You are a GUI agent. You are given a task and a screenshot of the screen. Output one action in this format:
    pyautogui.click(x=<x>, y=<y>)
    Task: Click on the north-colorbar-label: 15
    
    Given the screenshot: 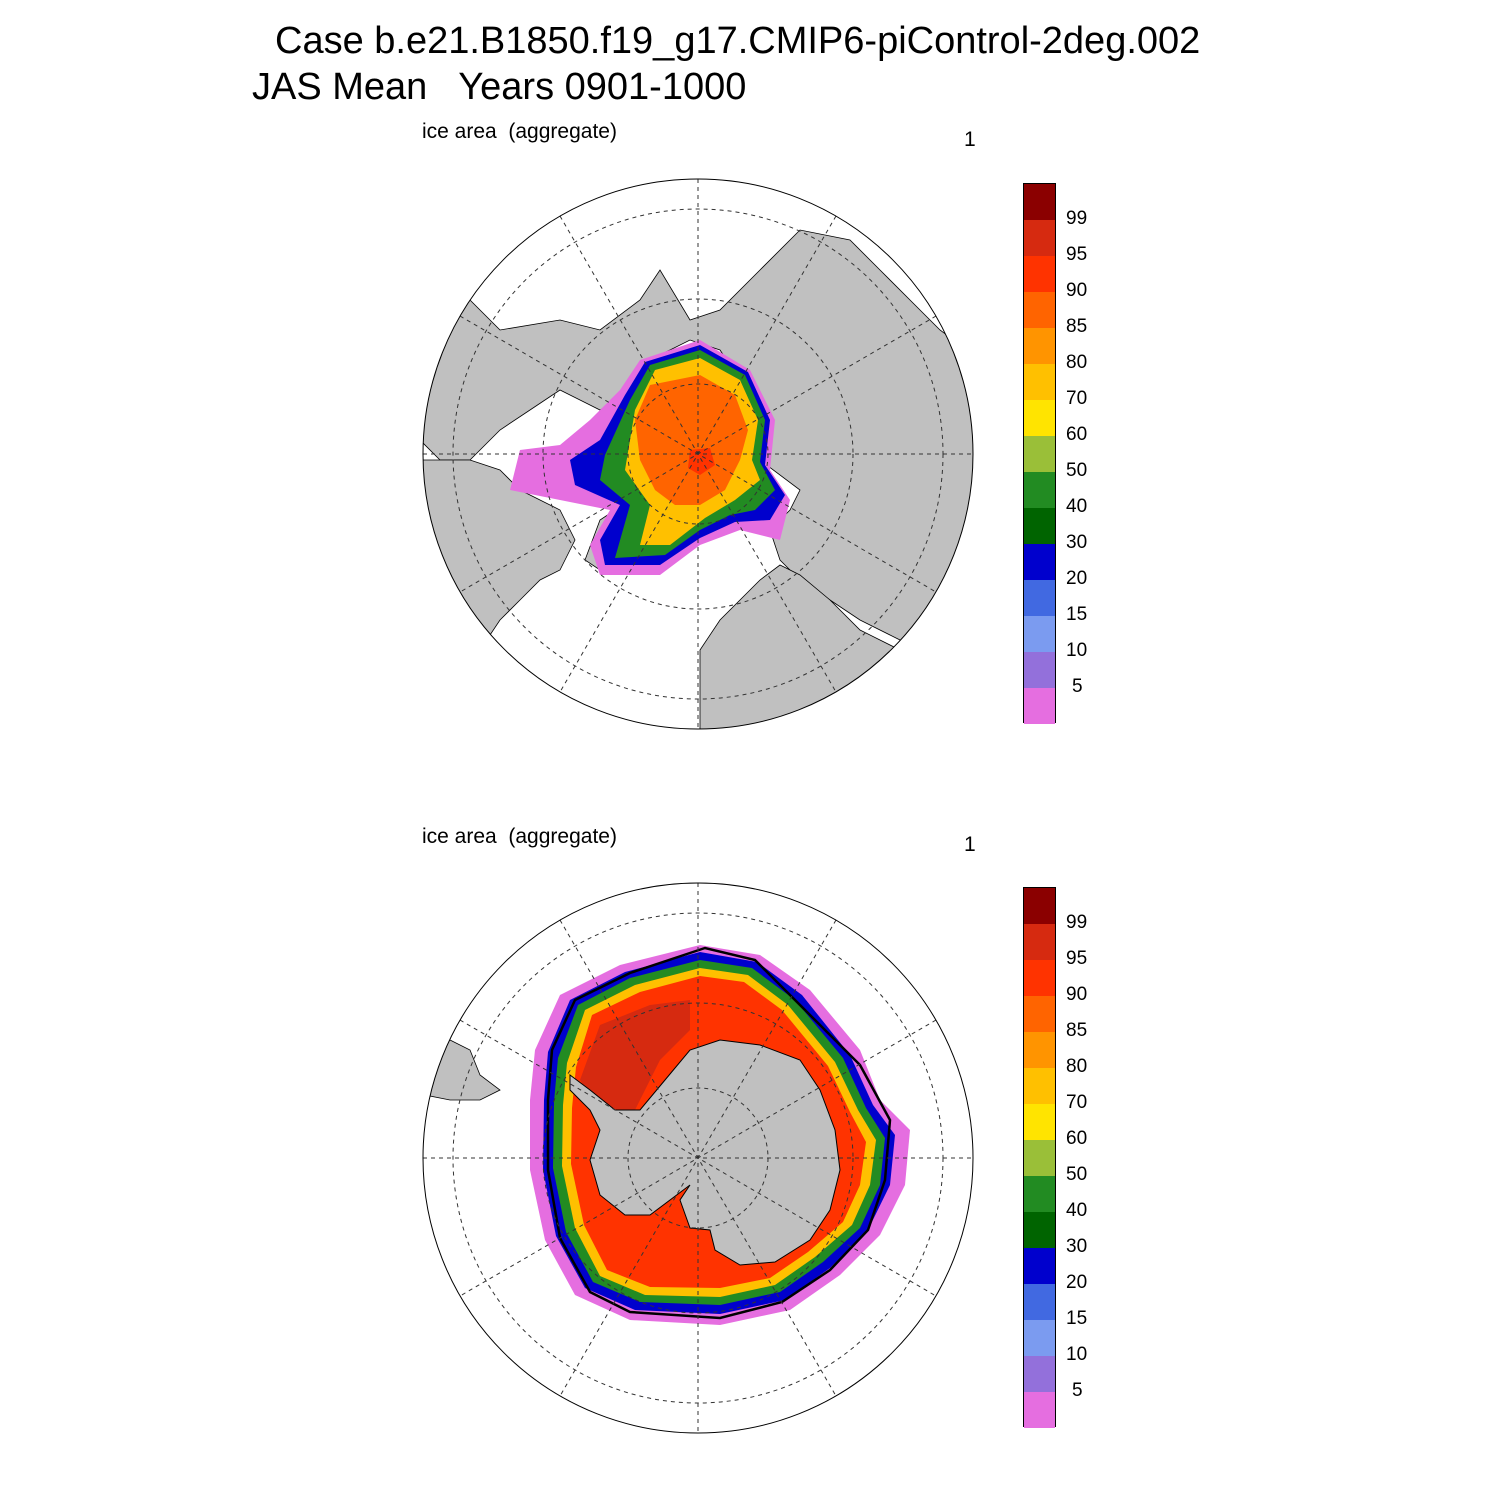 What is the action you would take?
    pyautogui.click(x=1077, y=614)
    